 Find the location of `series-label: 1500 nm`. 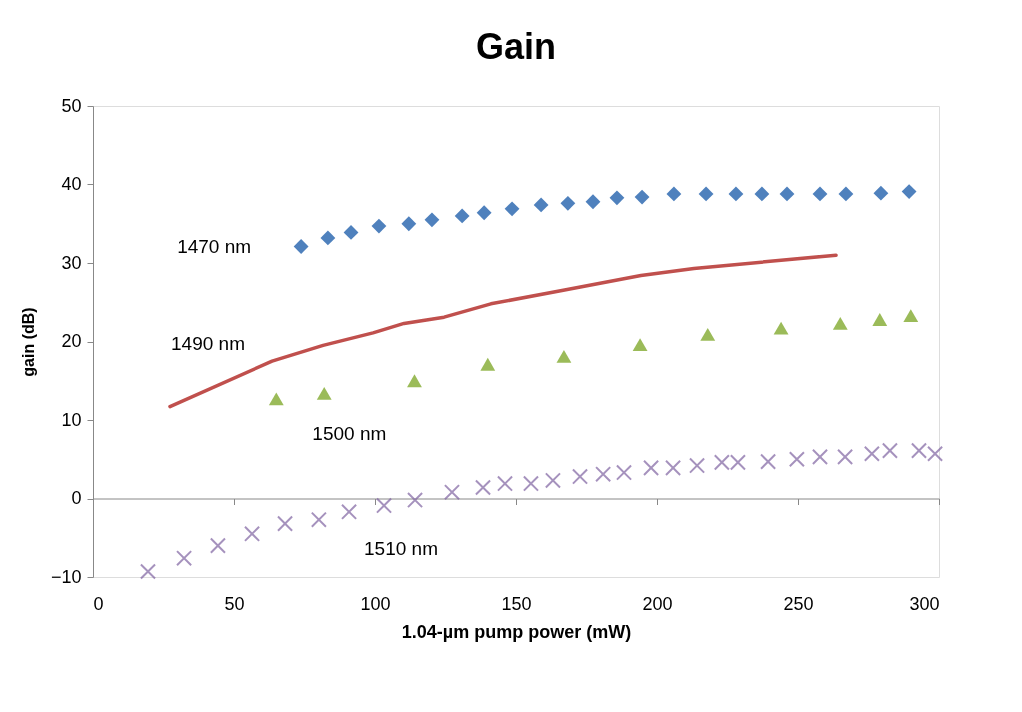

series-label: 1500 nm is located at coordinates (349, 433).